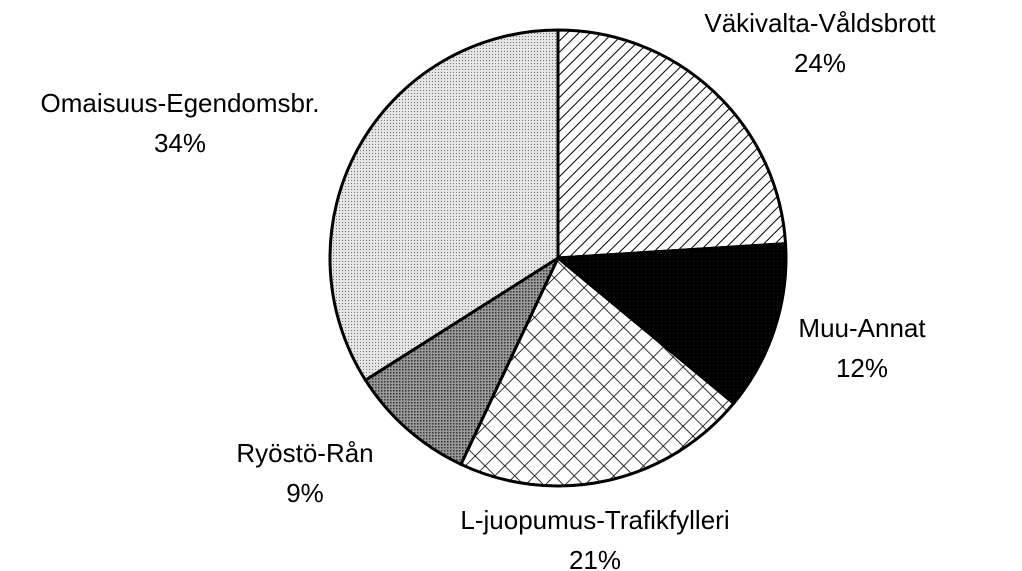 This screenshot has height=571, width=1022. Describe the element at coordinates (305, 493) in the screenshot. I see `slice-value-label: 9%` at that location.